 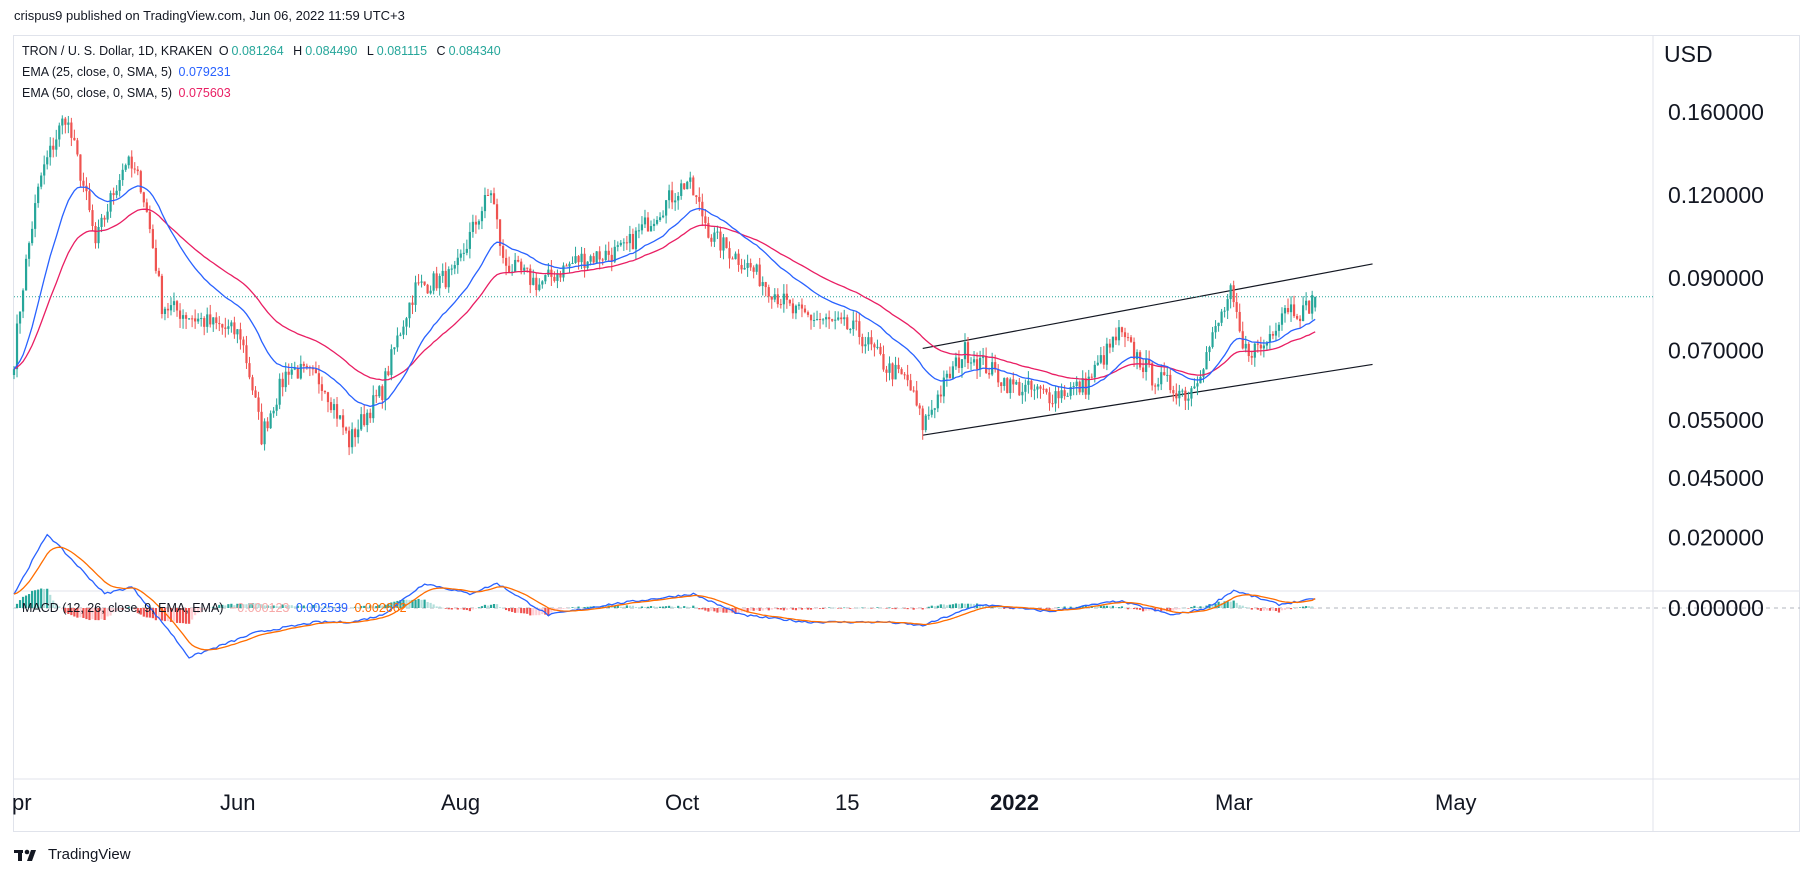 What do you see at coordinates (744, 802) in the screenshot?
I see `time-axis: pr Jun Aug Oct 15 2022 Mar May` at bounding box center [744, 802].